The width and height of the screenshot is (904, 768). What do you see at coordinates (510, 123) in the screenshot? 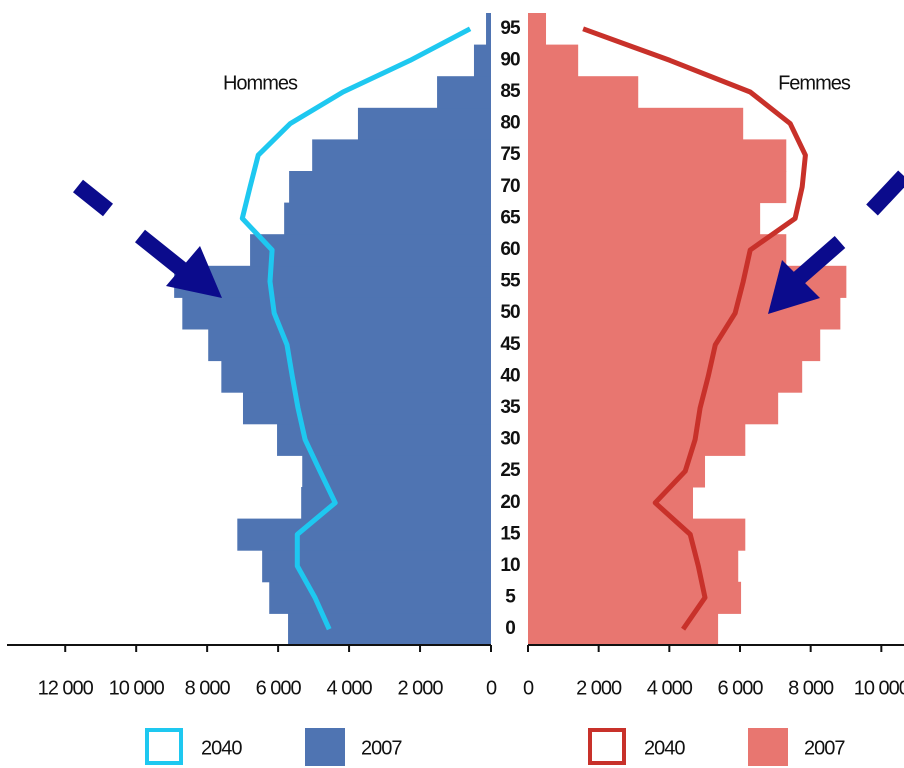
I see `age-label: 80` at bounding box center [510, 123].